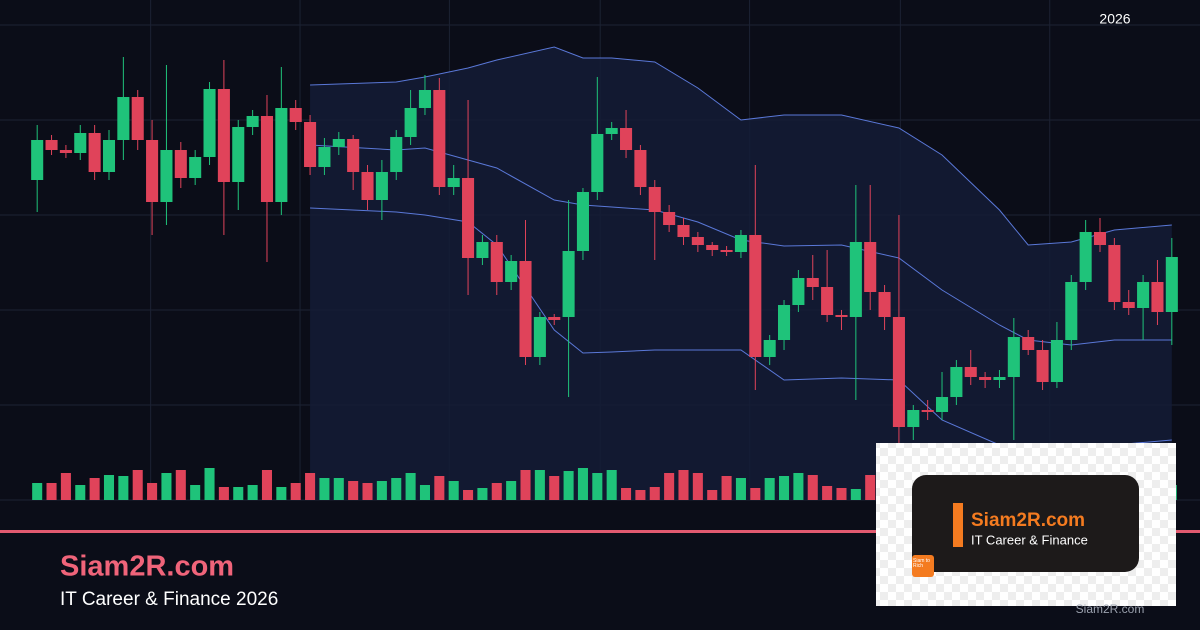 The image size is (1200, 630). Describe the element at coordinates (958, 525) in the screenshot. I see `badge-bar` at that location.